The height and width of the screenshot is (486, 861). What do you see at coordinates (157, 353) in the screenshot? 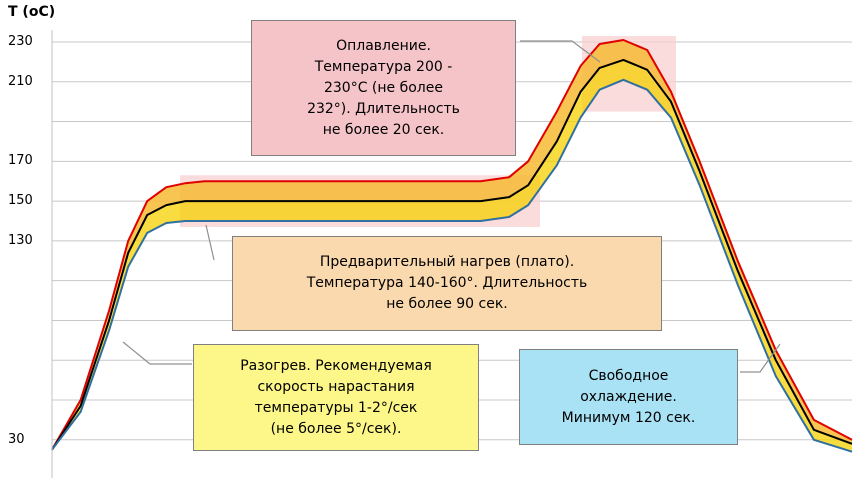
I see `leader-ramp` at bounding box center [157, 353].